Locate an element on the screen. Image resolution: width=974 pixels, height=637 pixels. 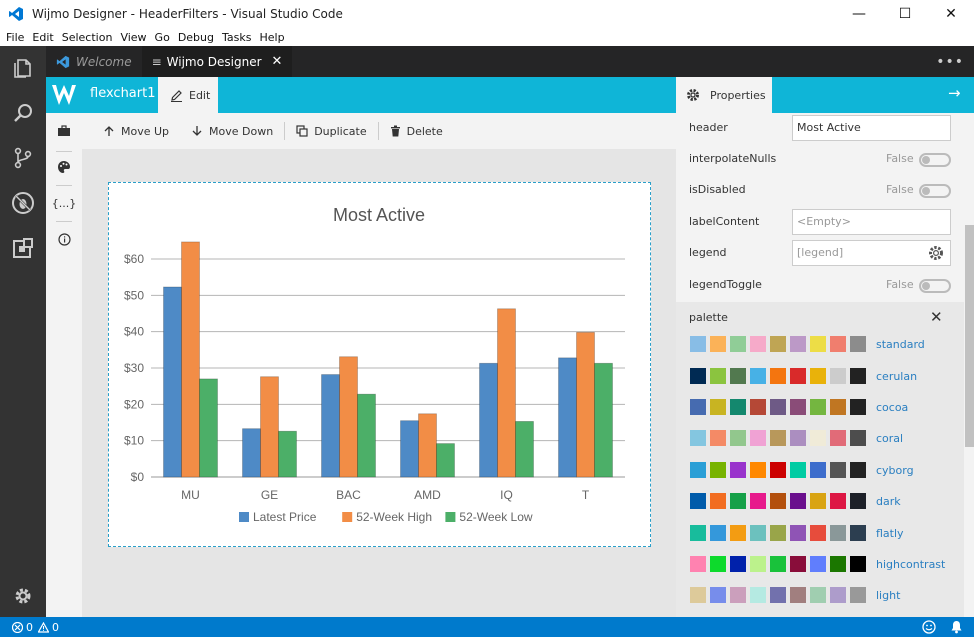
explorer-icon is located at coordinates (23, 68).